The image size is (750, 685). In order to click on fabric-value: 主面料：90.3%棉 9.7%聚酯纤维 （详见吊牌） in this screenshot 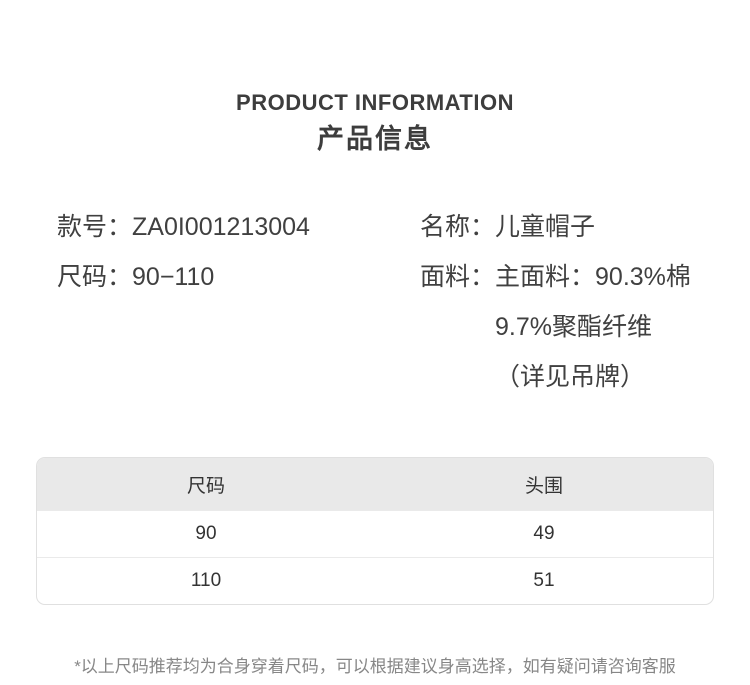, I will do `click(593, 327)`.